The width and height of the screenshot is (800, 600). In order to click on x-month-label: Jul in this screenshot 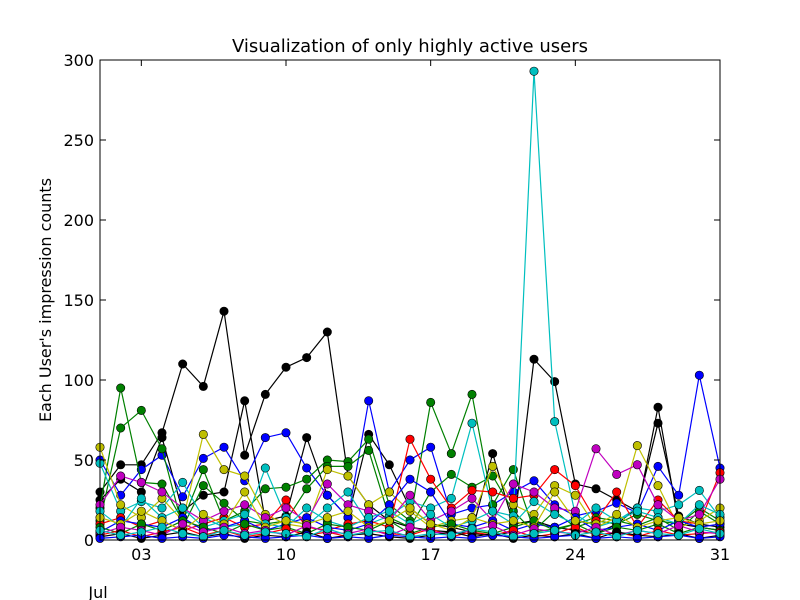, I will do `click(97, 591)`.